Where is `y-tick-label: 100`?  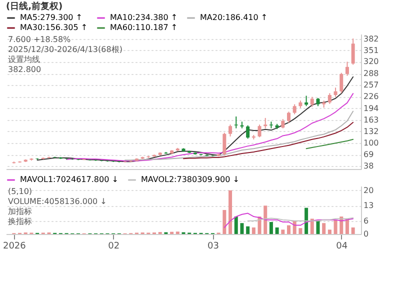 y-tick-label: 100 is located at coordinates (371, 143).